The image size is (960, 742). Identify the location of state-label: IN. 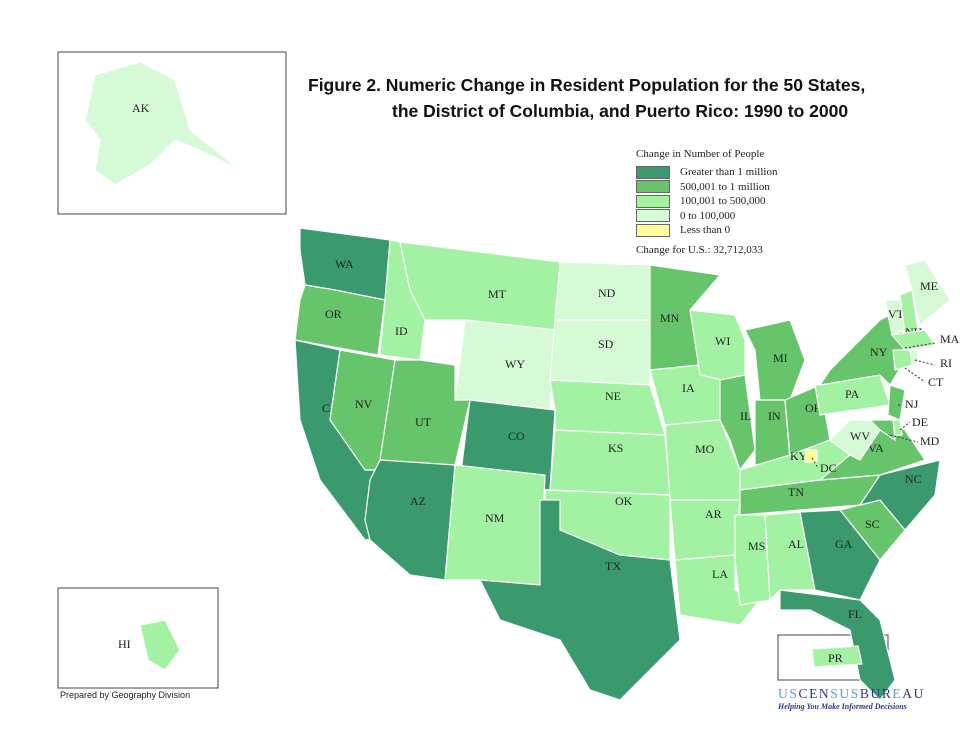
(774, 416).